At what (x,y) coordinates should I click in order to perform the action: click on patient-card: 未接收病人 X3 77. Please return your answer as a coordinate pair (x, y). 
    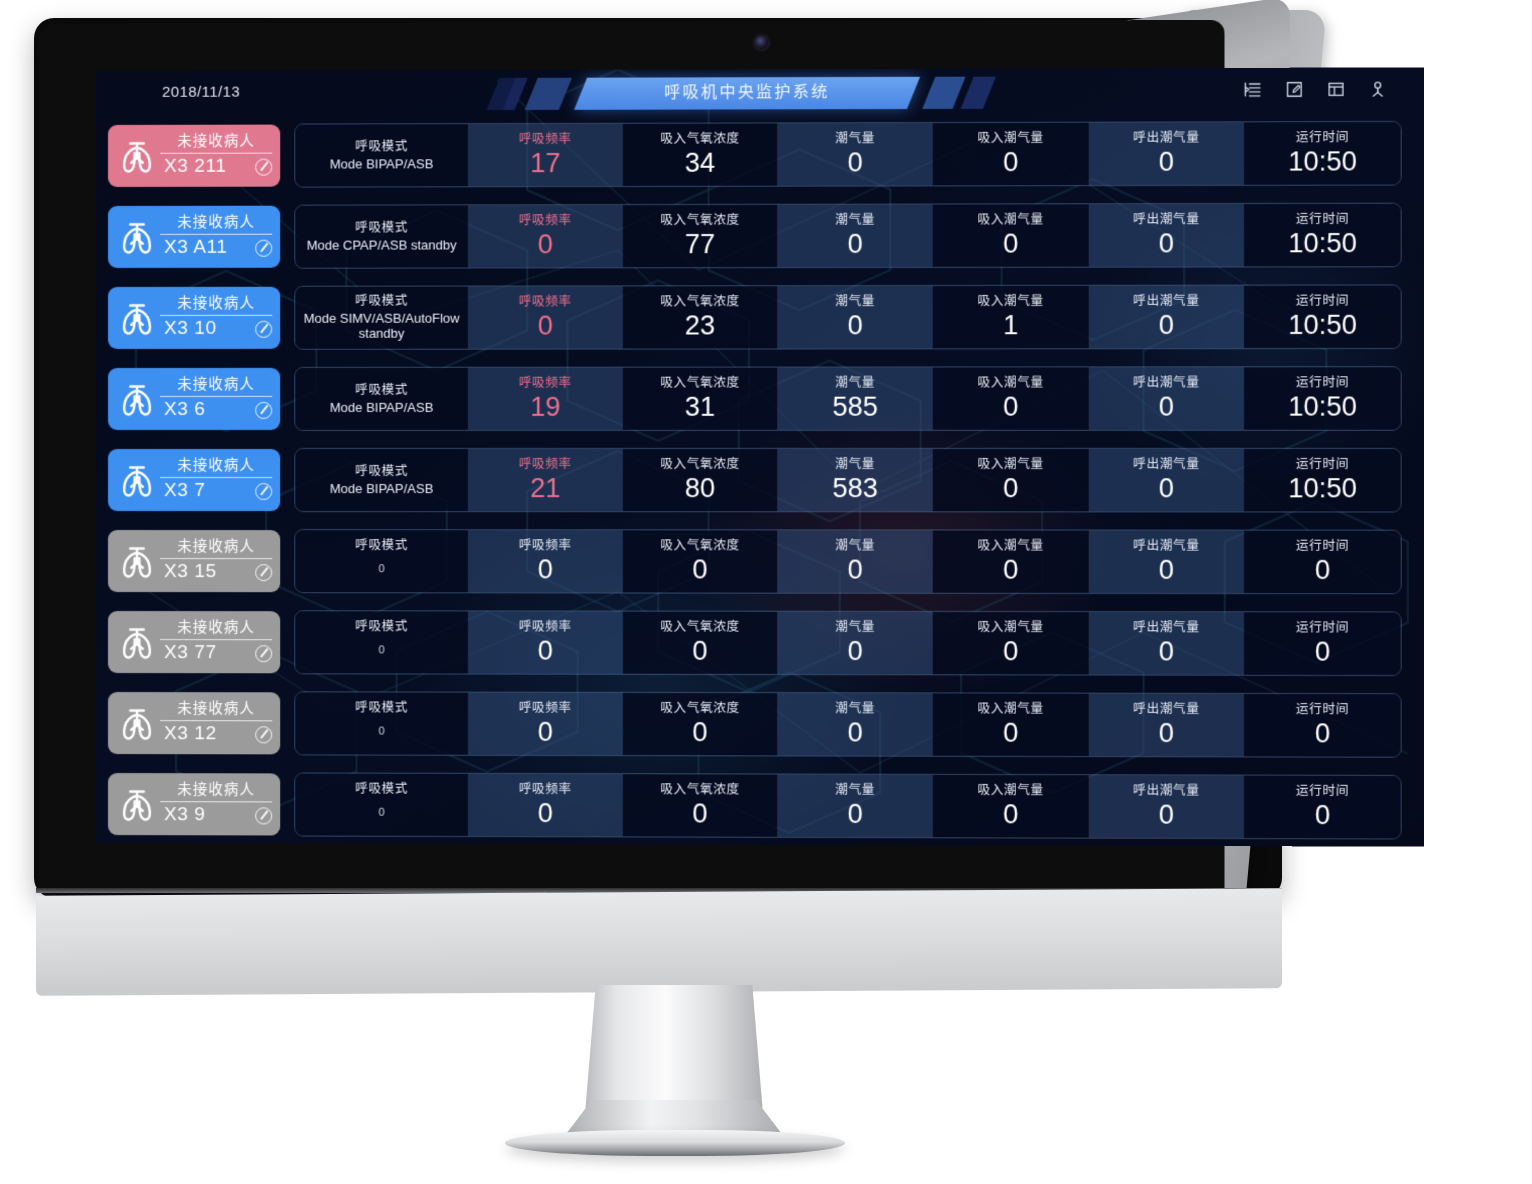
    Looking at the image, I should click on (194, 641).